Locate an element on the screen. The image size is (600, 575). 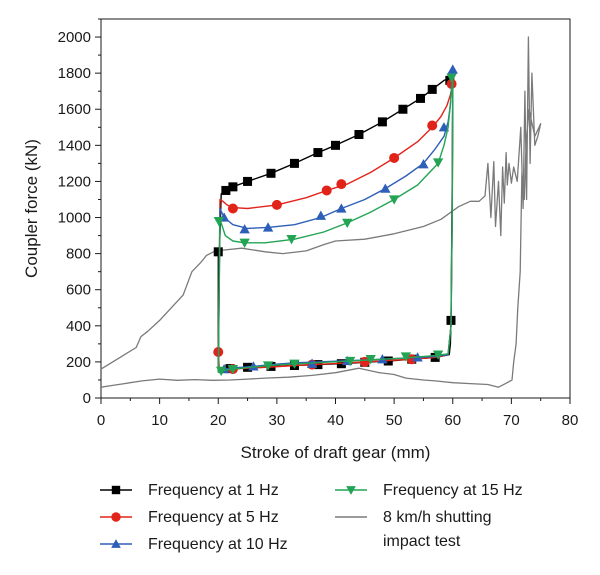
x-tick-label: 30 is located at coordinates (277, 420).